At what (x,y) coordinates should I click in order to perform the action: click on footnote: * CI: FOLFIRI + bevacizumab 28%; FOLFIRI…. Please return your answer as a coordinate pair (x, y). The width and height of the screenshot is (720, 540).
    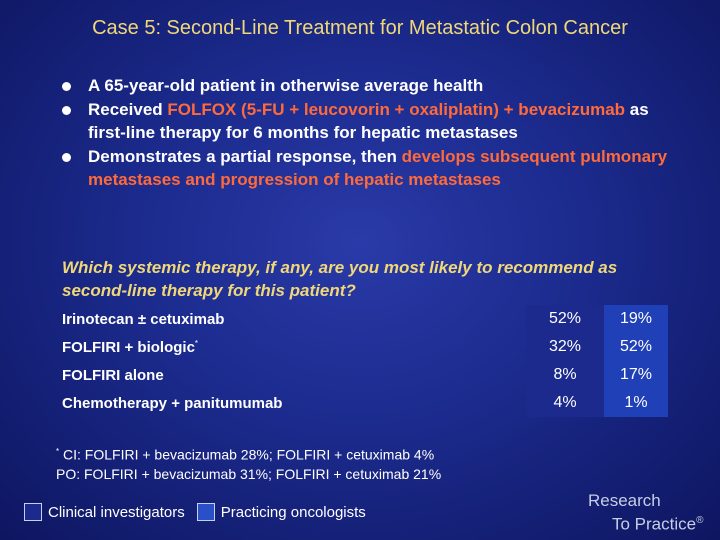
    Looking at the image, I should click on (316, 463).